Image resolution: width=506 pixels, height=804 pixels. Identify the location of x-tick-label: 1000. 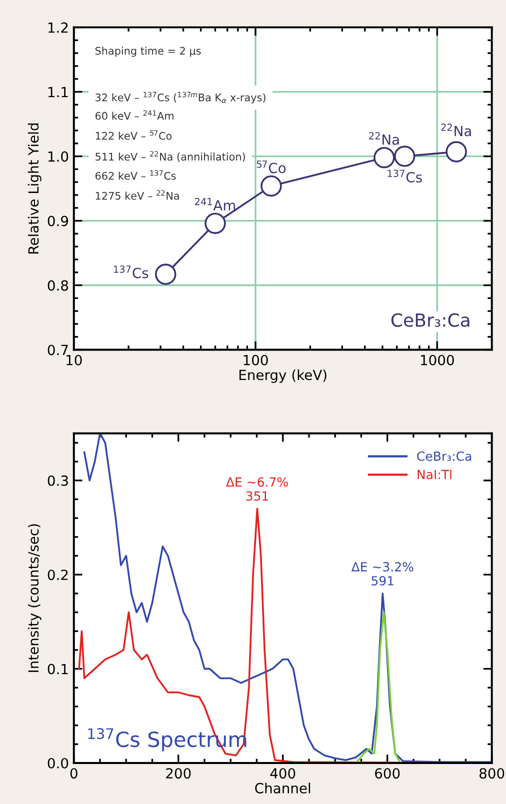
(437, 360).